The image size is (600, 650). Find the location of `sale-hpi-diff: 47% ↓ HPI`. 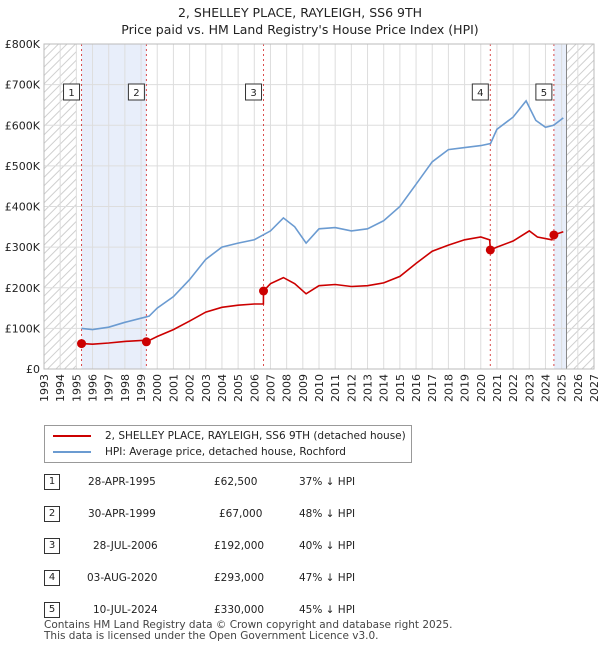

sale-hpi-diff: 47% ↓ HPI is located at coordinates (327, 578).